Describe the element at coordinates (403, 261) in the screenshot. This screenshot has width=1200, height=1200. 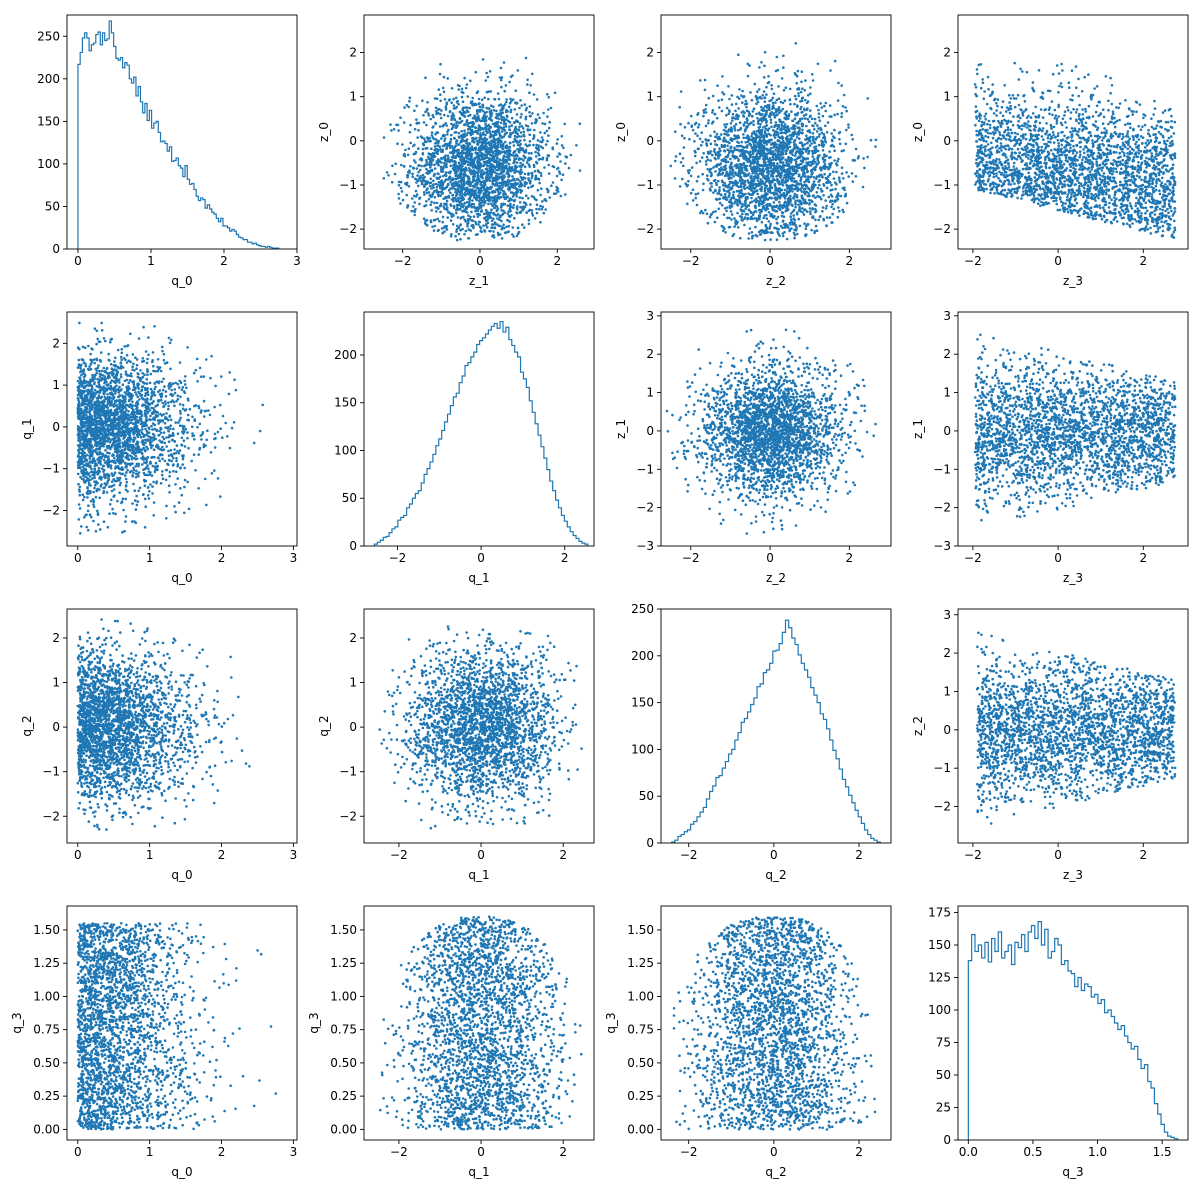
I see `x-tick-label: −2` at that location.